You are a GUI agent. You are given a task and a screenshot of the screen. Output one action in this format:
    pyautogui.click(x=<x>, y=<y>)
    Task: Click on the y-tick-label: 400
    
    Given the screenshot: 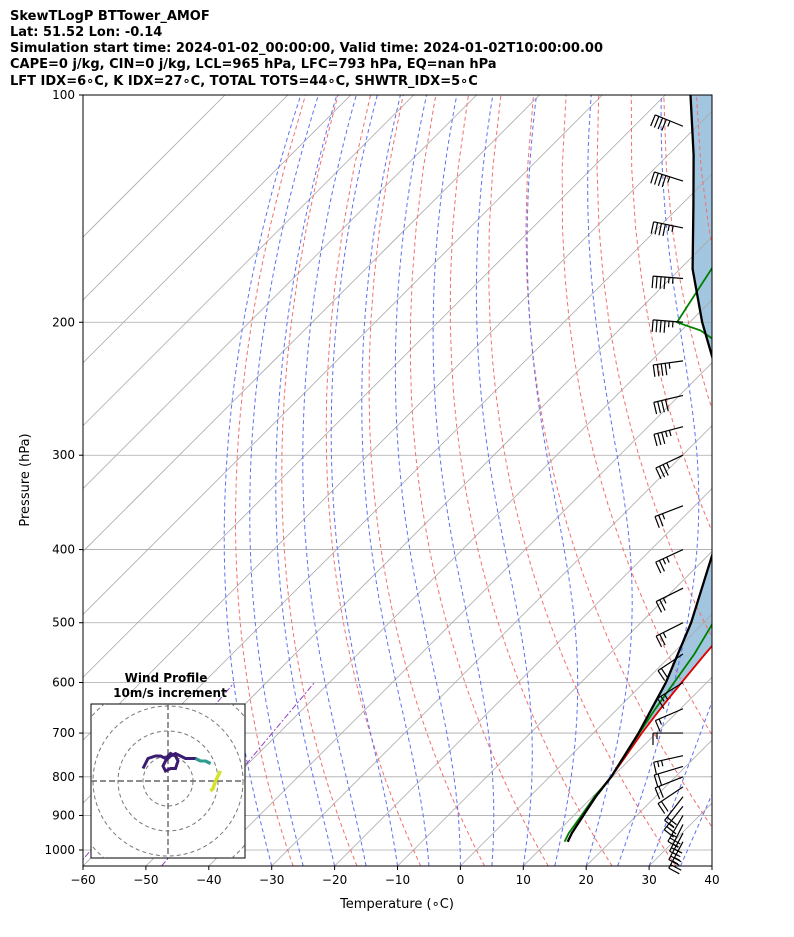 What is the action you would take?
    pyautogui.click(x=63, y=550)
    